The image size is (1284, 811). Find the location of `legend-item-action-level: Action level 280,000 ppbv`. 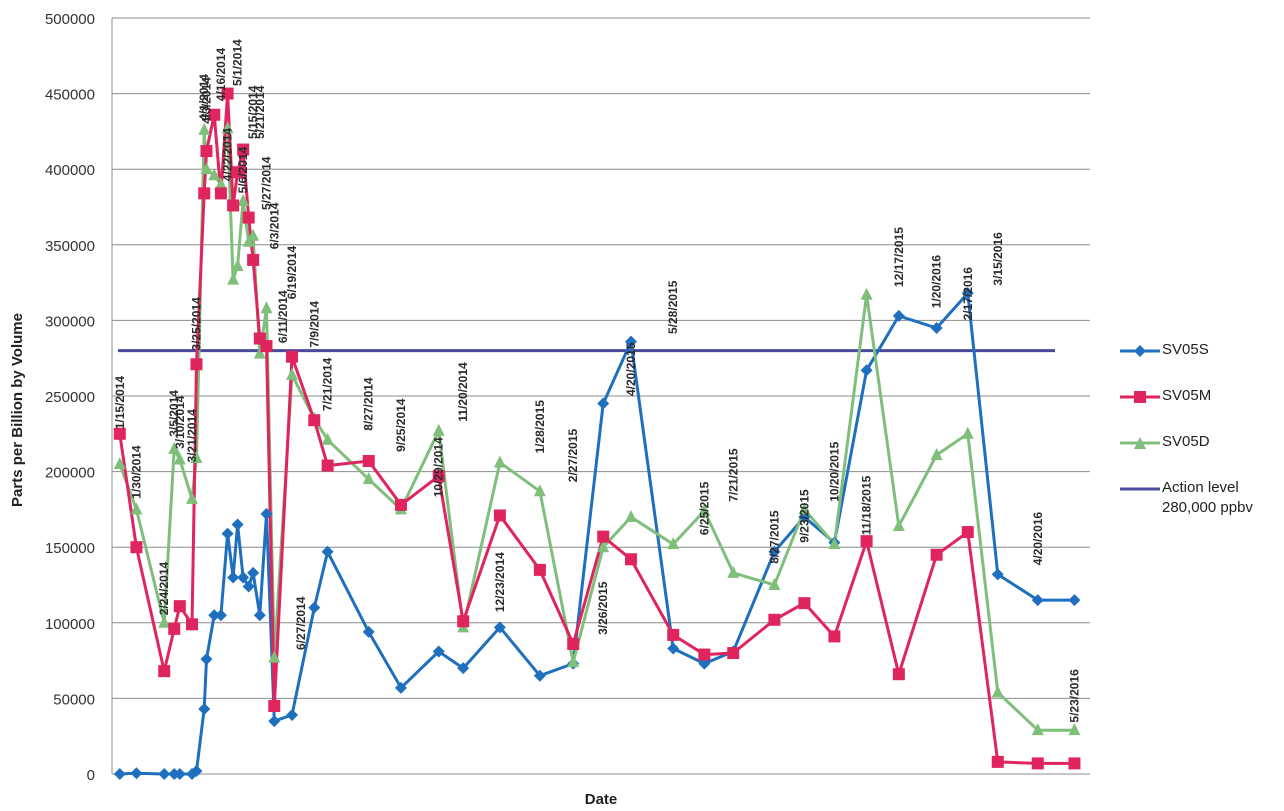

legend-item-action-level: Action level 280,000 ppbv is located at coordinates (1198, 496).